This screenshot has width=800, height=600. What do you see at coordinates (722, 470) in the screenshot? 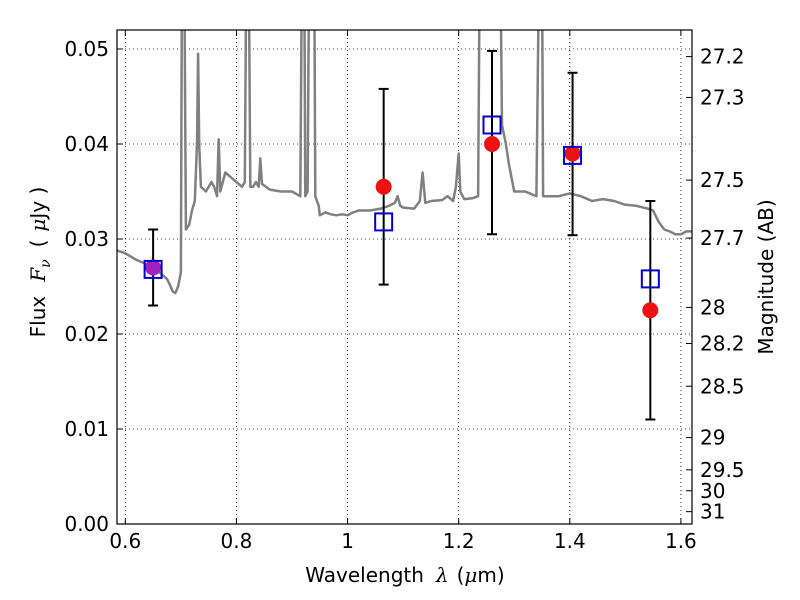
I see `y2-tick-label: 29.5` at bounding box center [722, 470].